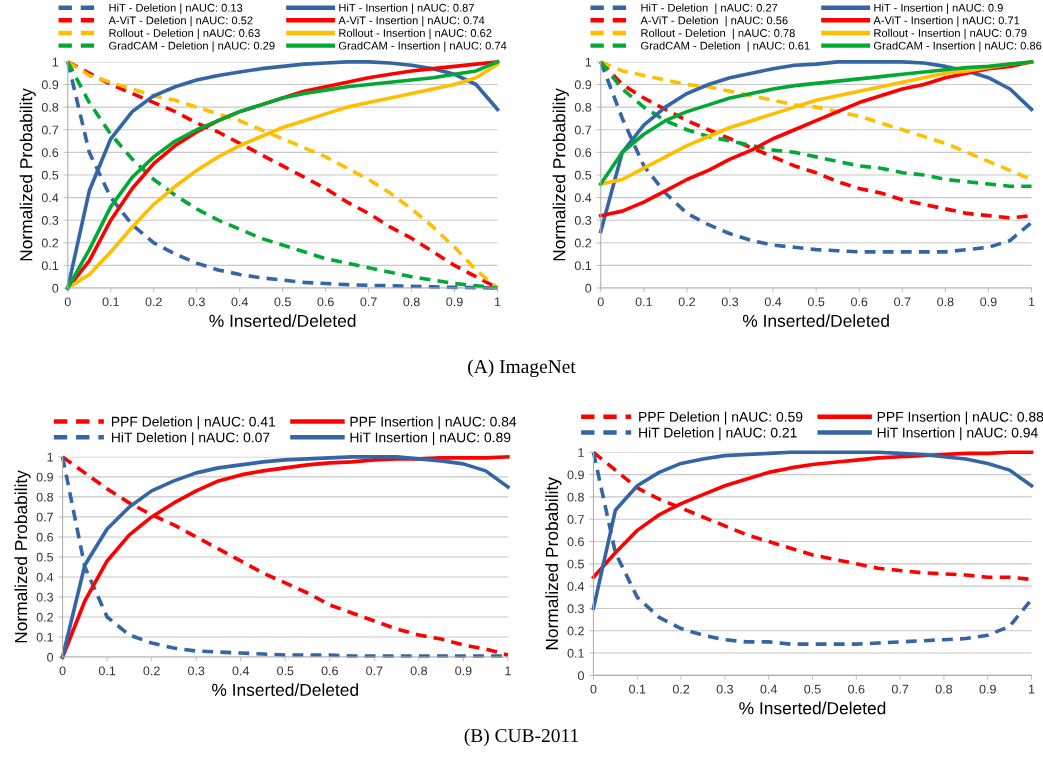 The image size is (1043, 764). What do you see at coordinates (430, 439) in the screenshot?
I see `legend-label: HiT Insertion | nAUC: 0.89` at bounding box center [430, 439].